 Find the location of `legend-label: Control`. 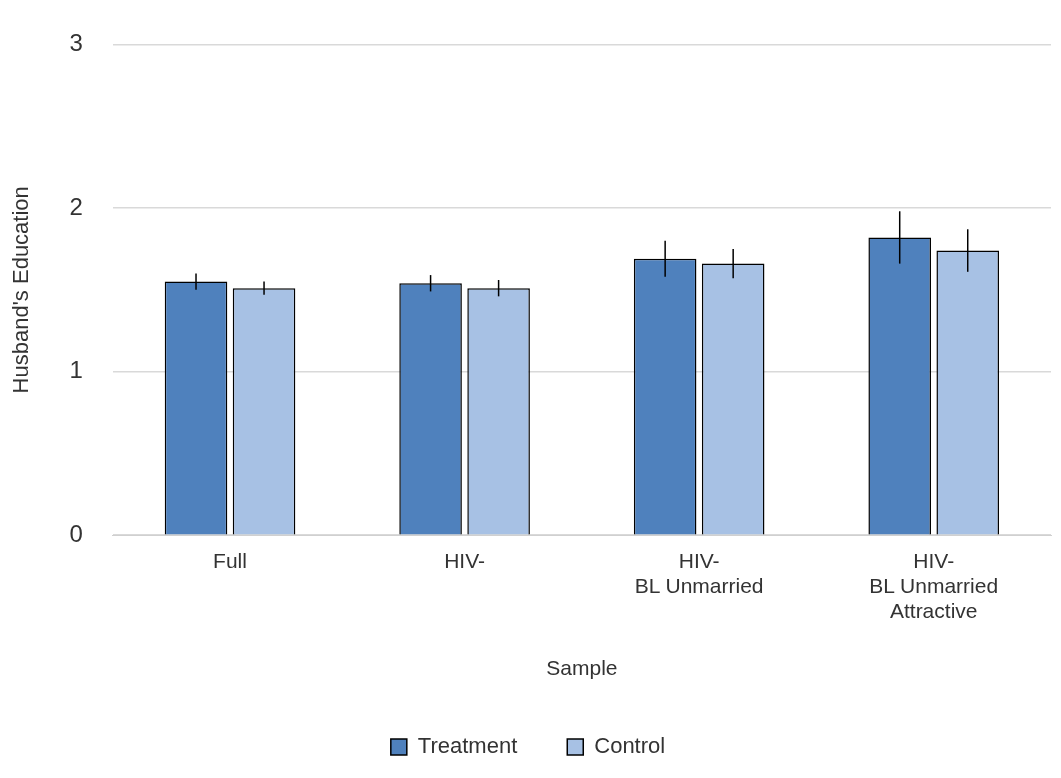

legend-label: Control is located at coordinates (630, 746).